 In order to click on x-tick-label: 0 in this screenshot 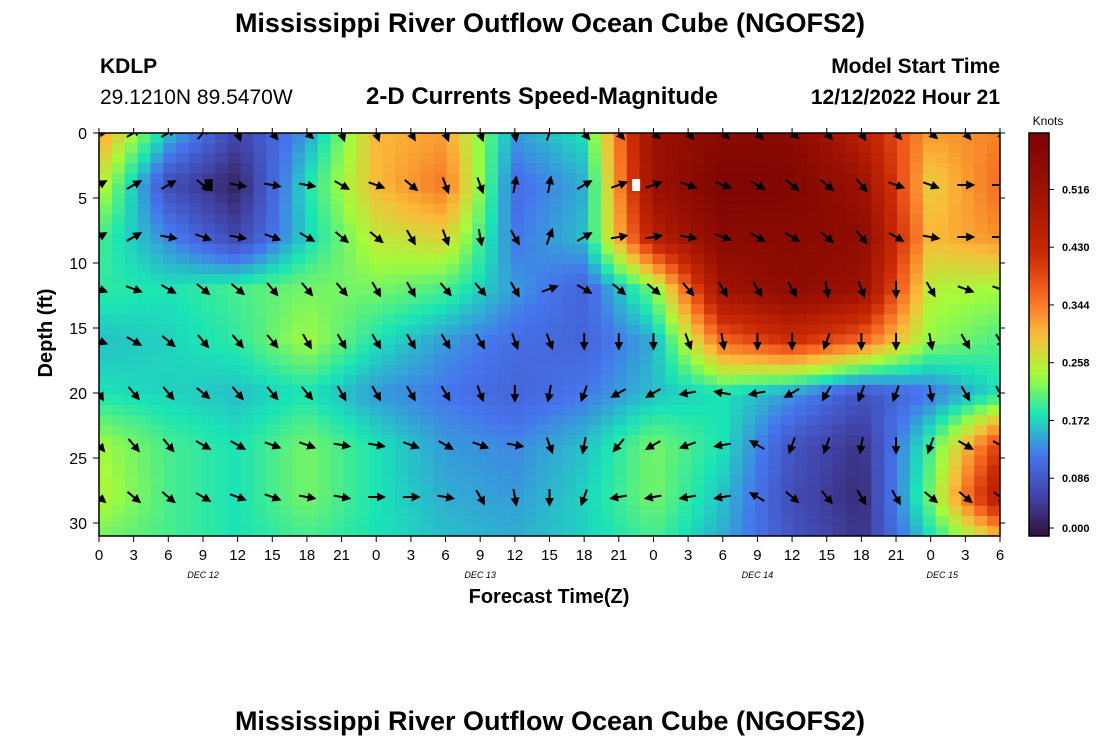, I will do `click(376, 555)`.